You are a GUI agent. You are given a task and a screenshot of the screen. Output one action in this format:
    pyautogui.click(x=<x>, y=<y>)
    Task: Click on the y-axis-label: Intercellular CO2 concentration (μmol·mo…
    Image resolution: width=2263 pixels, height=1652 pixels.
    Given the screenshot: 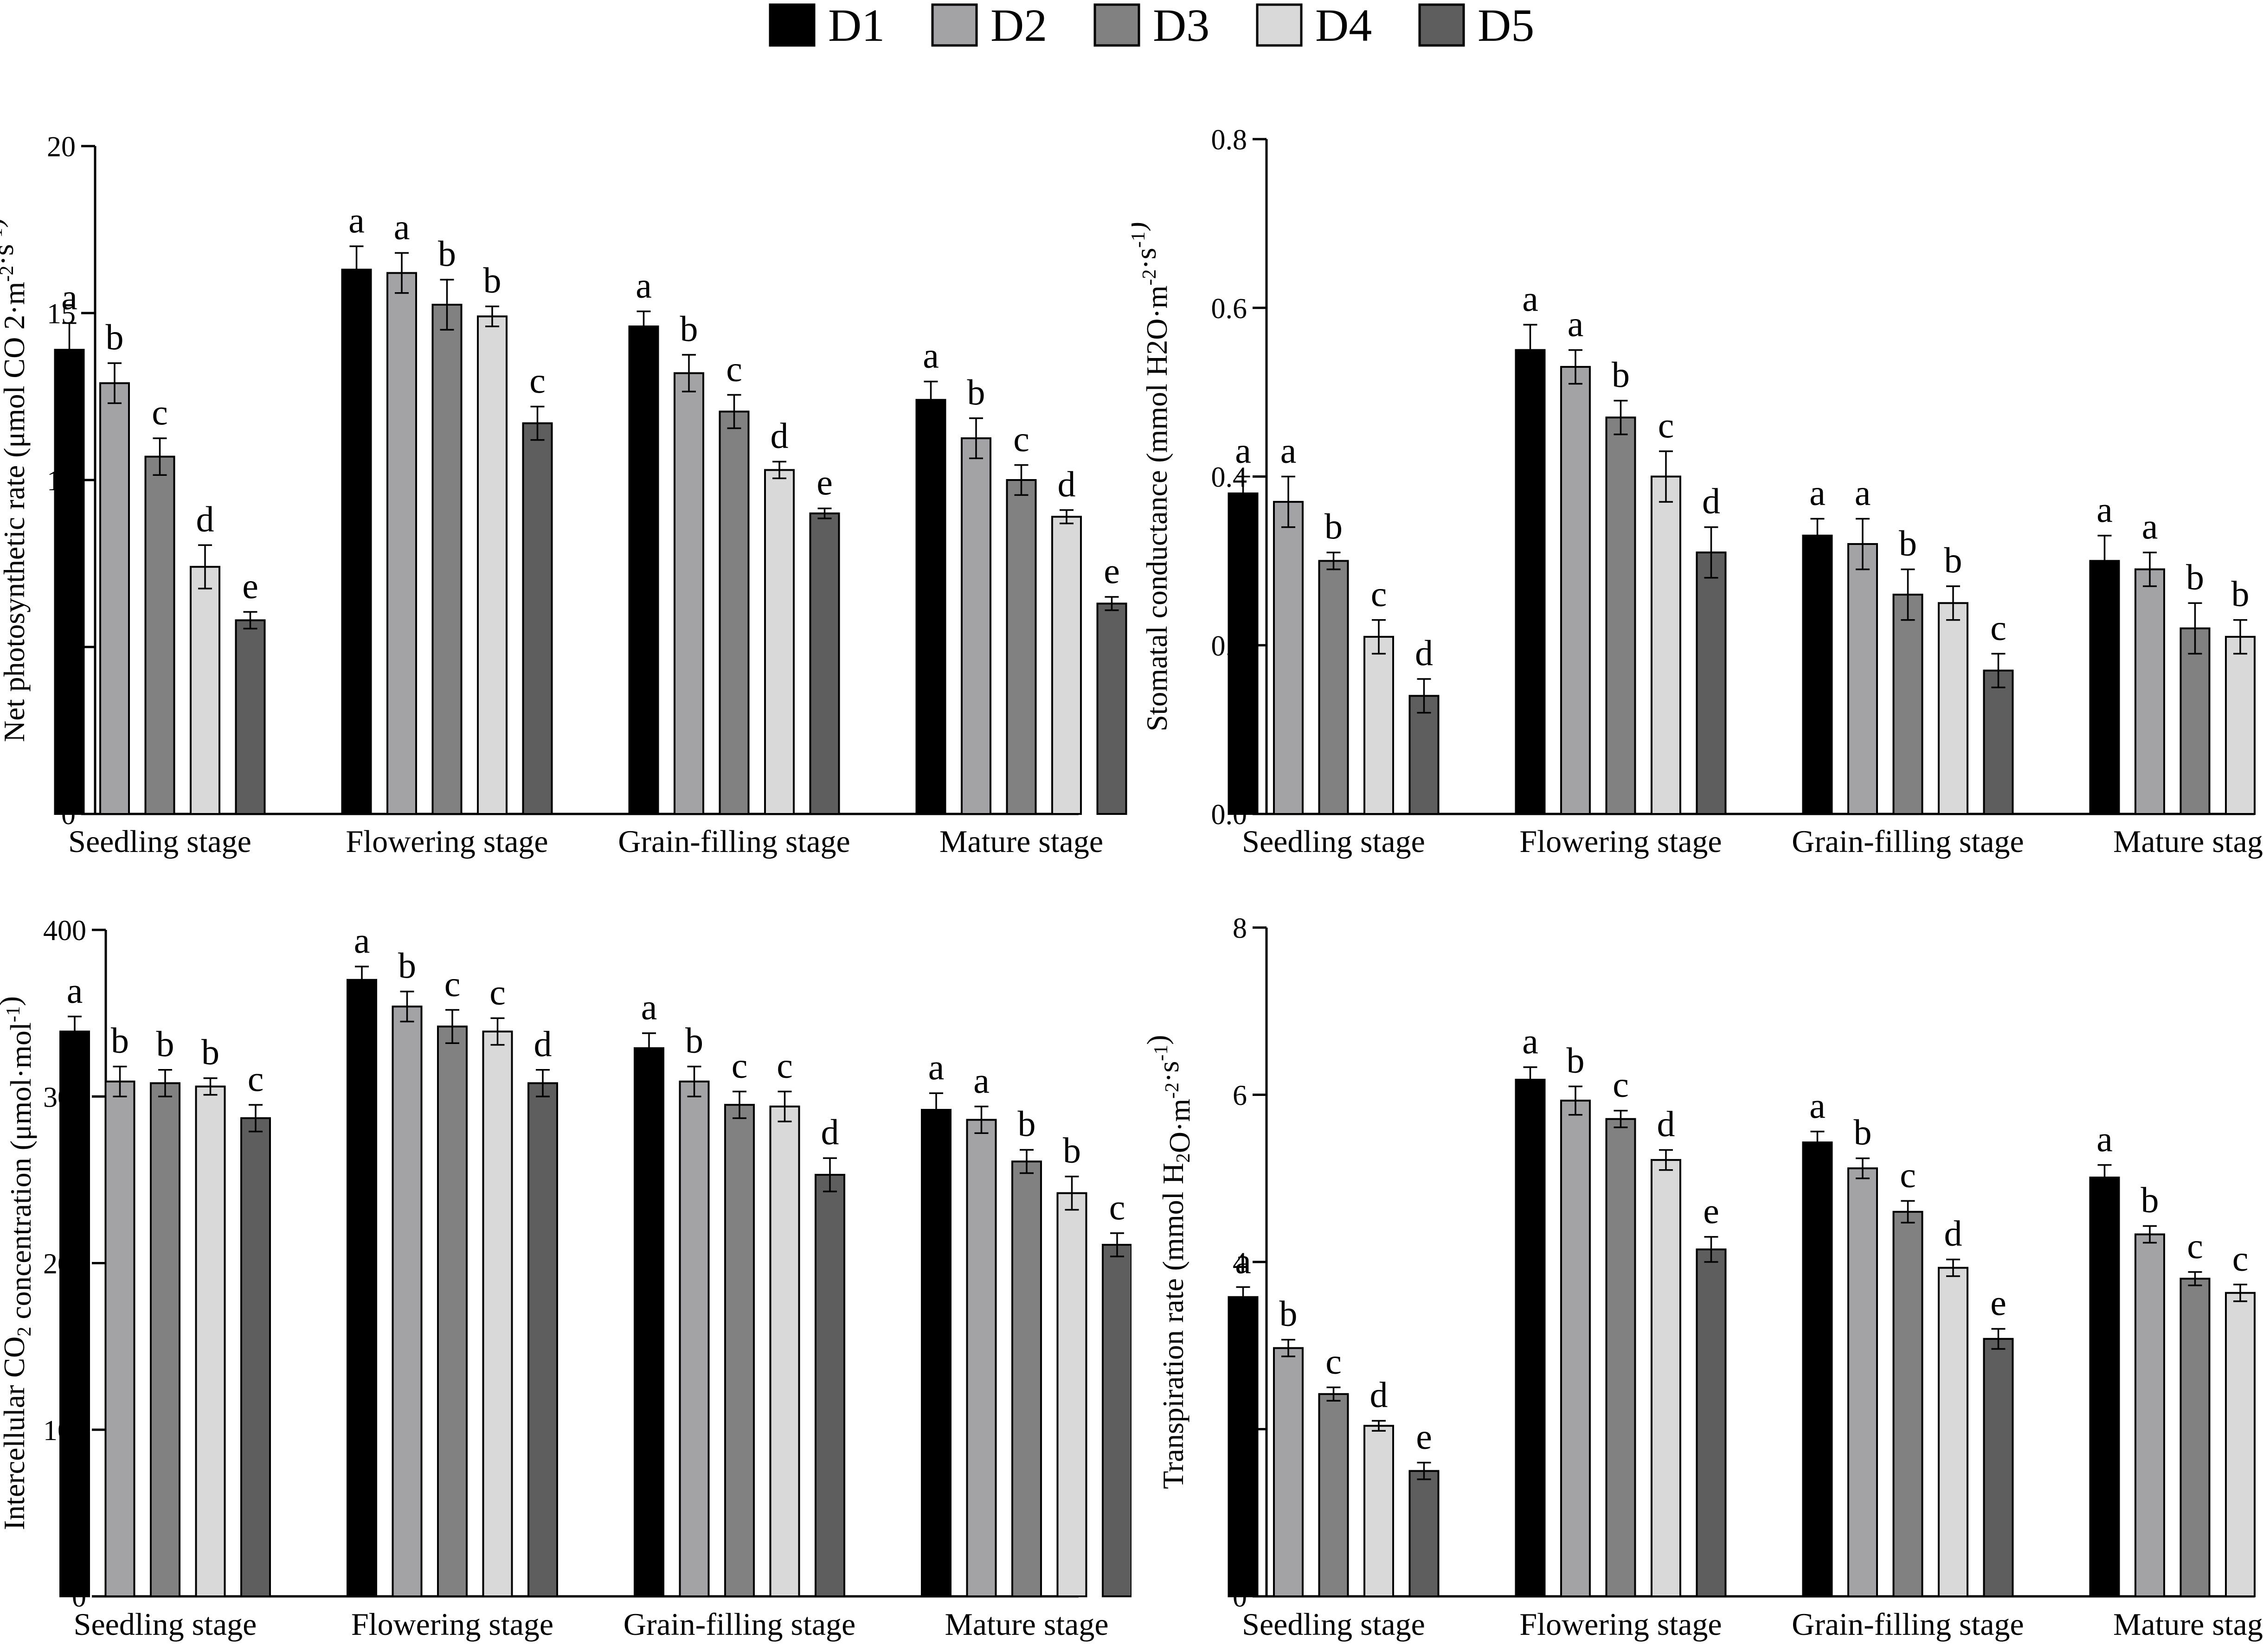 What is the action you would take?
    pyautogui.click(x=18, y=1263)
    